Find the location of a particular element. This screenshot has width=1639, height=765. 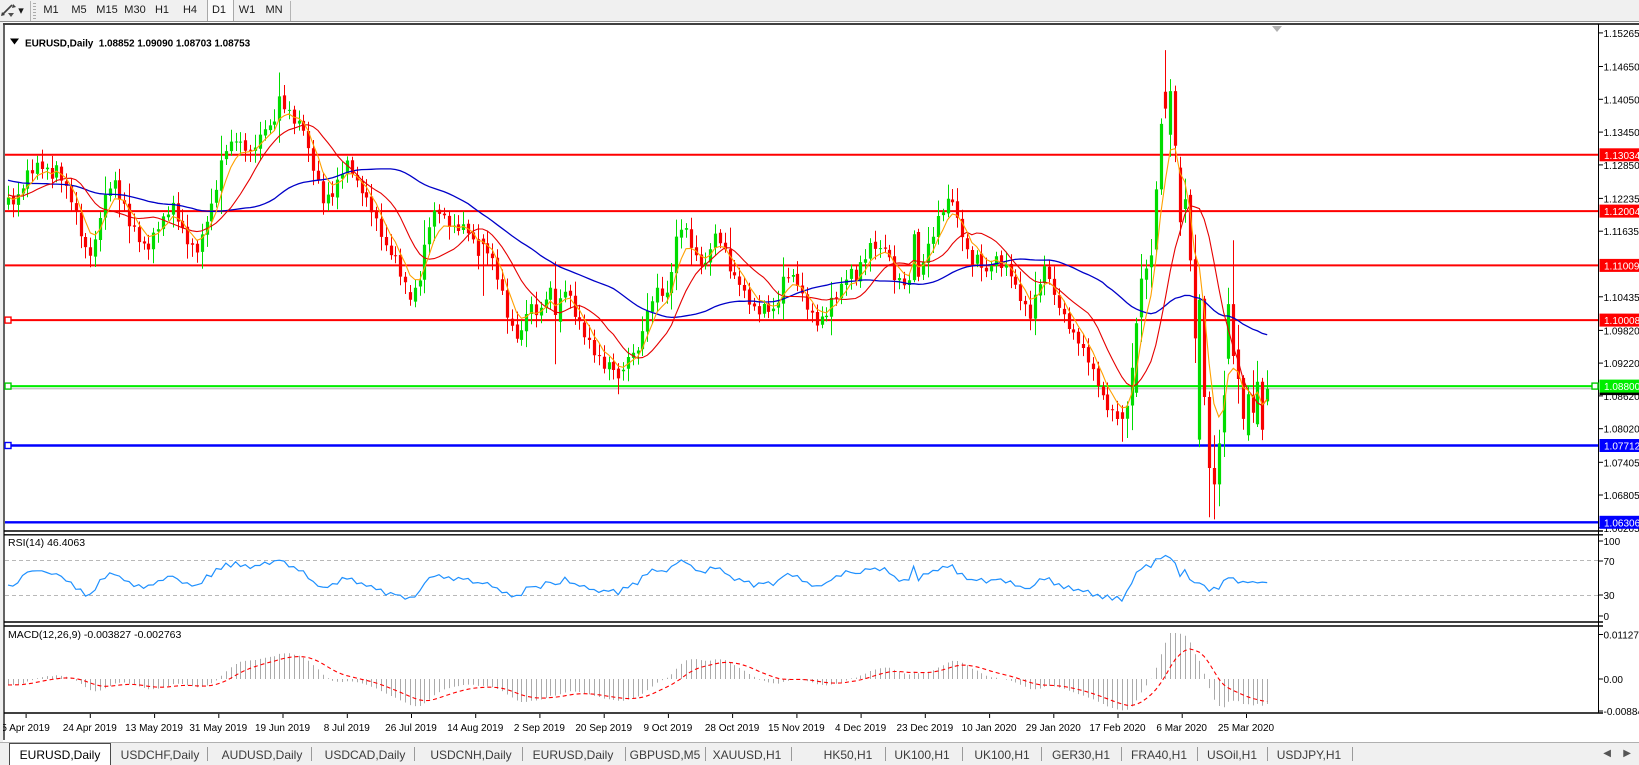

svg-text:MACD(12,26,9) -0.003827 -0.002: MACD(12,26,9) -0.003827 -0.002763 is located at coordinates (95, 635).